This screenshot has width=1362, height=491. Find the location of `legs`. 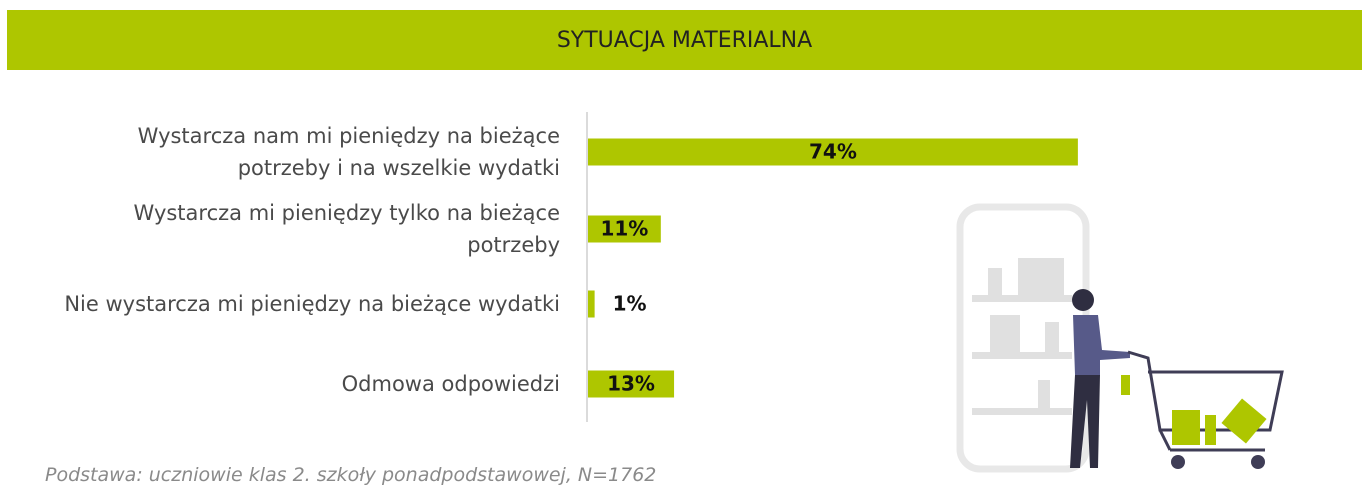

legs is located at coordinates (1085, 421).